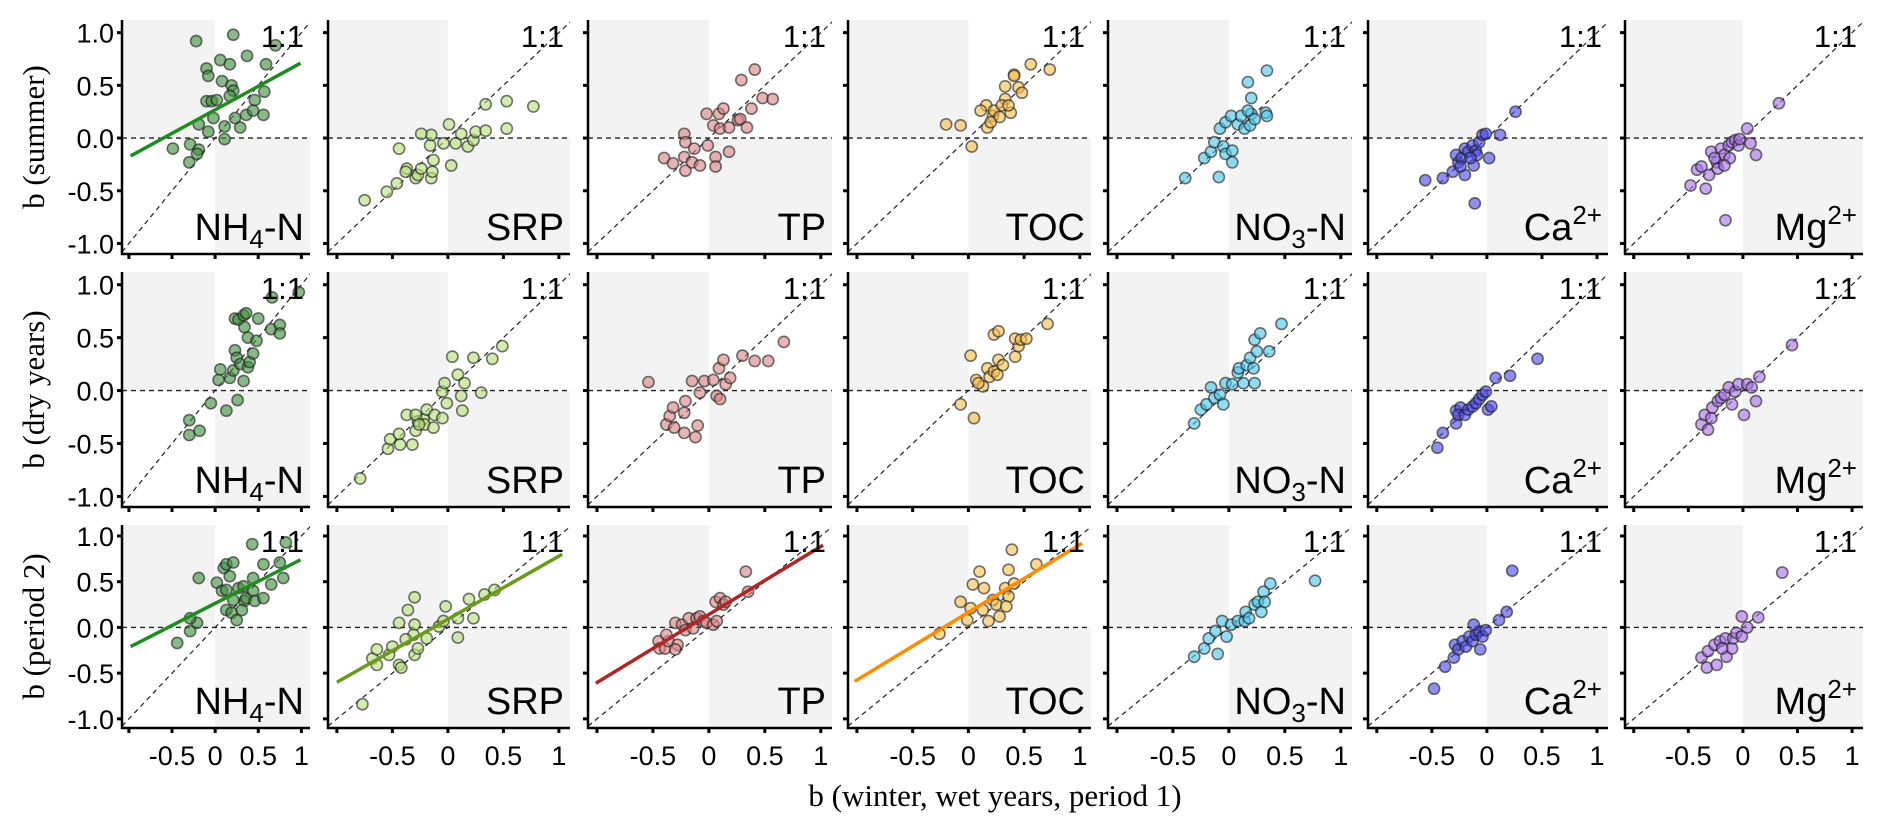 The height and width of the screenshot is (826, 1892). What do you see at coordinates (95, 86) in the screenshot?
I see `y-tick-label: 0.5` at bounding box center [95, 86].